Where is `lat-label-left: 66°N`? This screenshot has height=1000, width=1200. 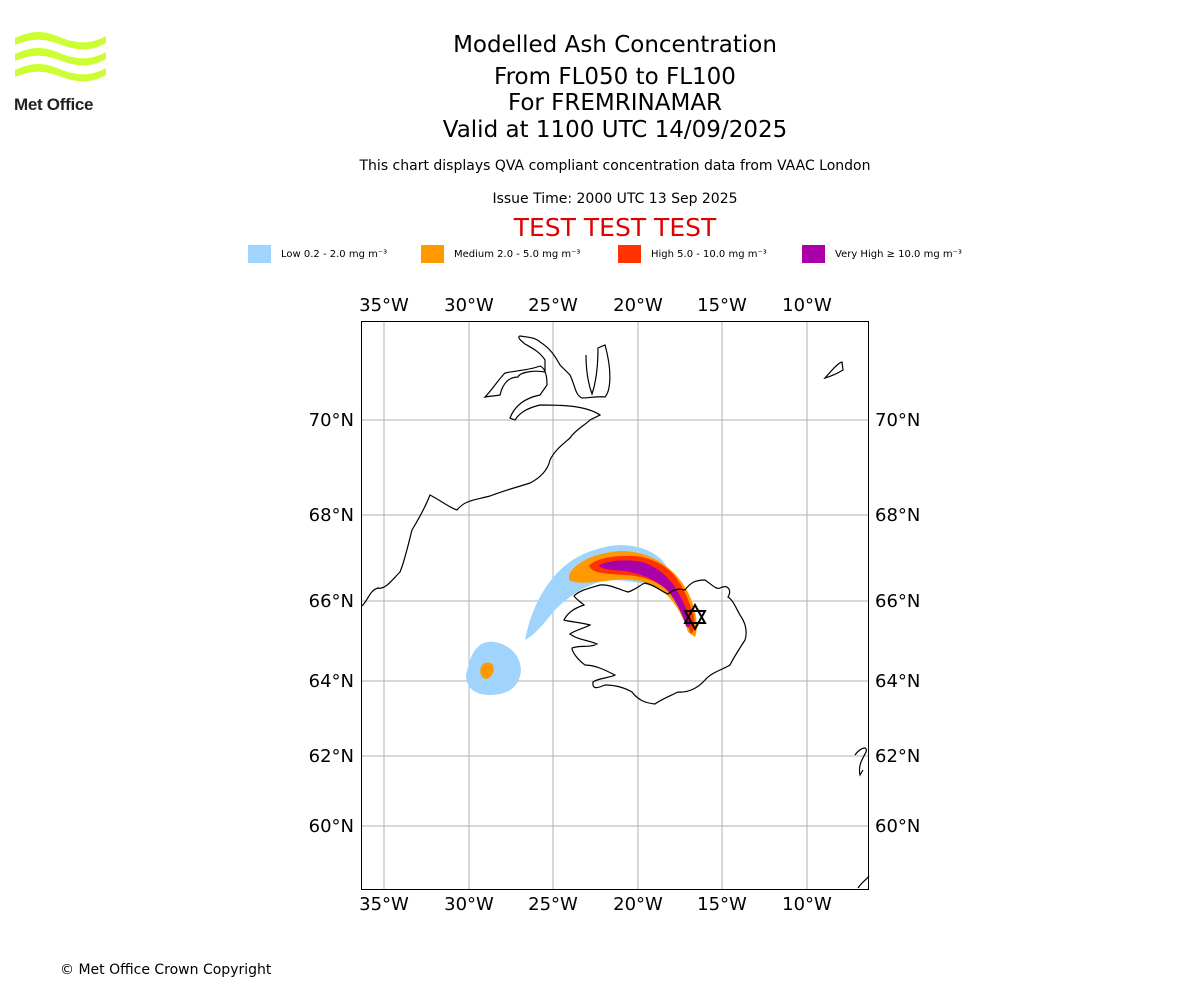 lat-label-left: 66°N is located at coordinates (331, 601).